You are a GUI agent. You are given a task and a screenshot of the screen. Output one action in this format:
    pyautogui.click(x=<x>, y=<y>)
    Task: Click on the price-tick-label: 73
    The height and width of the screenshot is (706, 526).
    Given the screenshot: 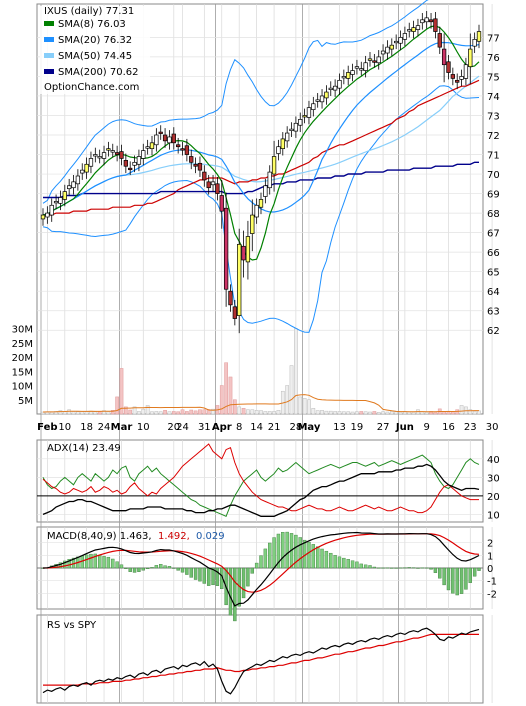 What is the action you would take?
    pyautogui.click(x=493, y=116)
    